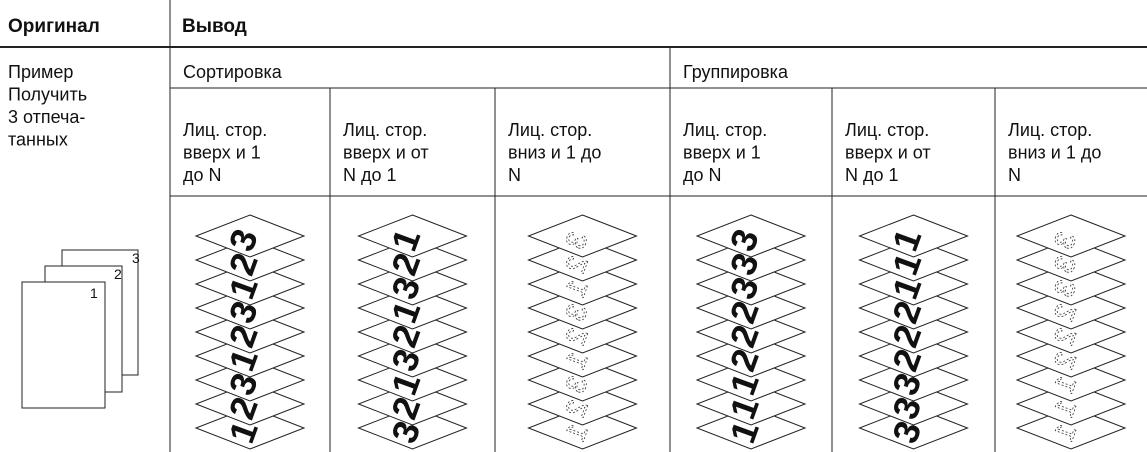 Image resolution: width=1147 pixels, height=452 pixels. I want to click on header-output: Вывод, so click(214, 26).